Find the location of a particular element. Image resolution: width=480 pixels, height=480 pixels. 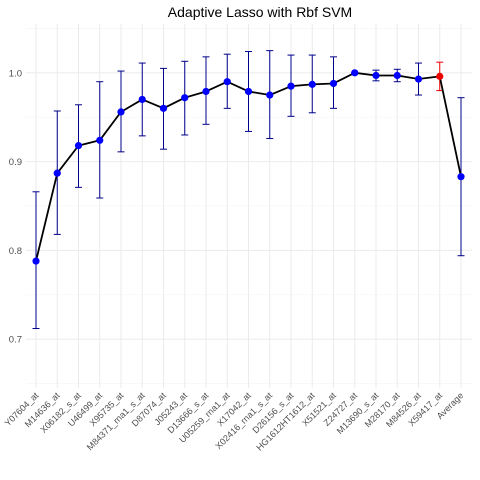

y-tick-label: 0.9 is located at coordinates (15, 162).